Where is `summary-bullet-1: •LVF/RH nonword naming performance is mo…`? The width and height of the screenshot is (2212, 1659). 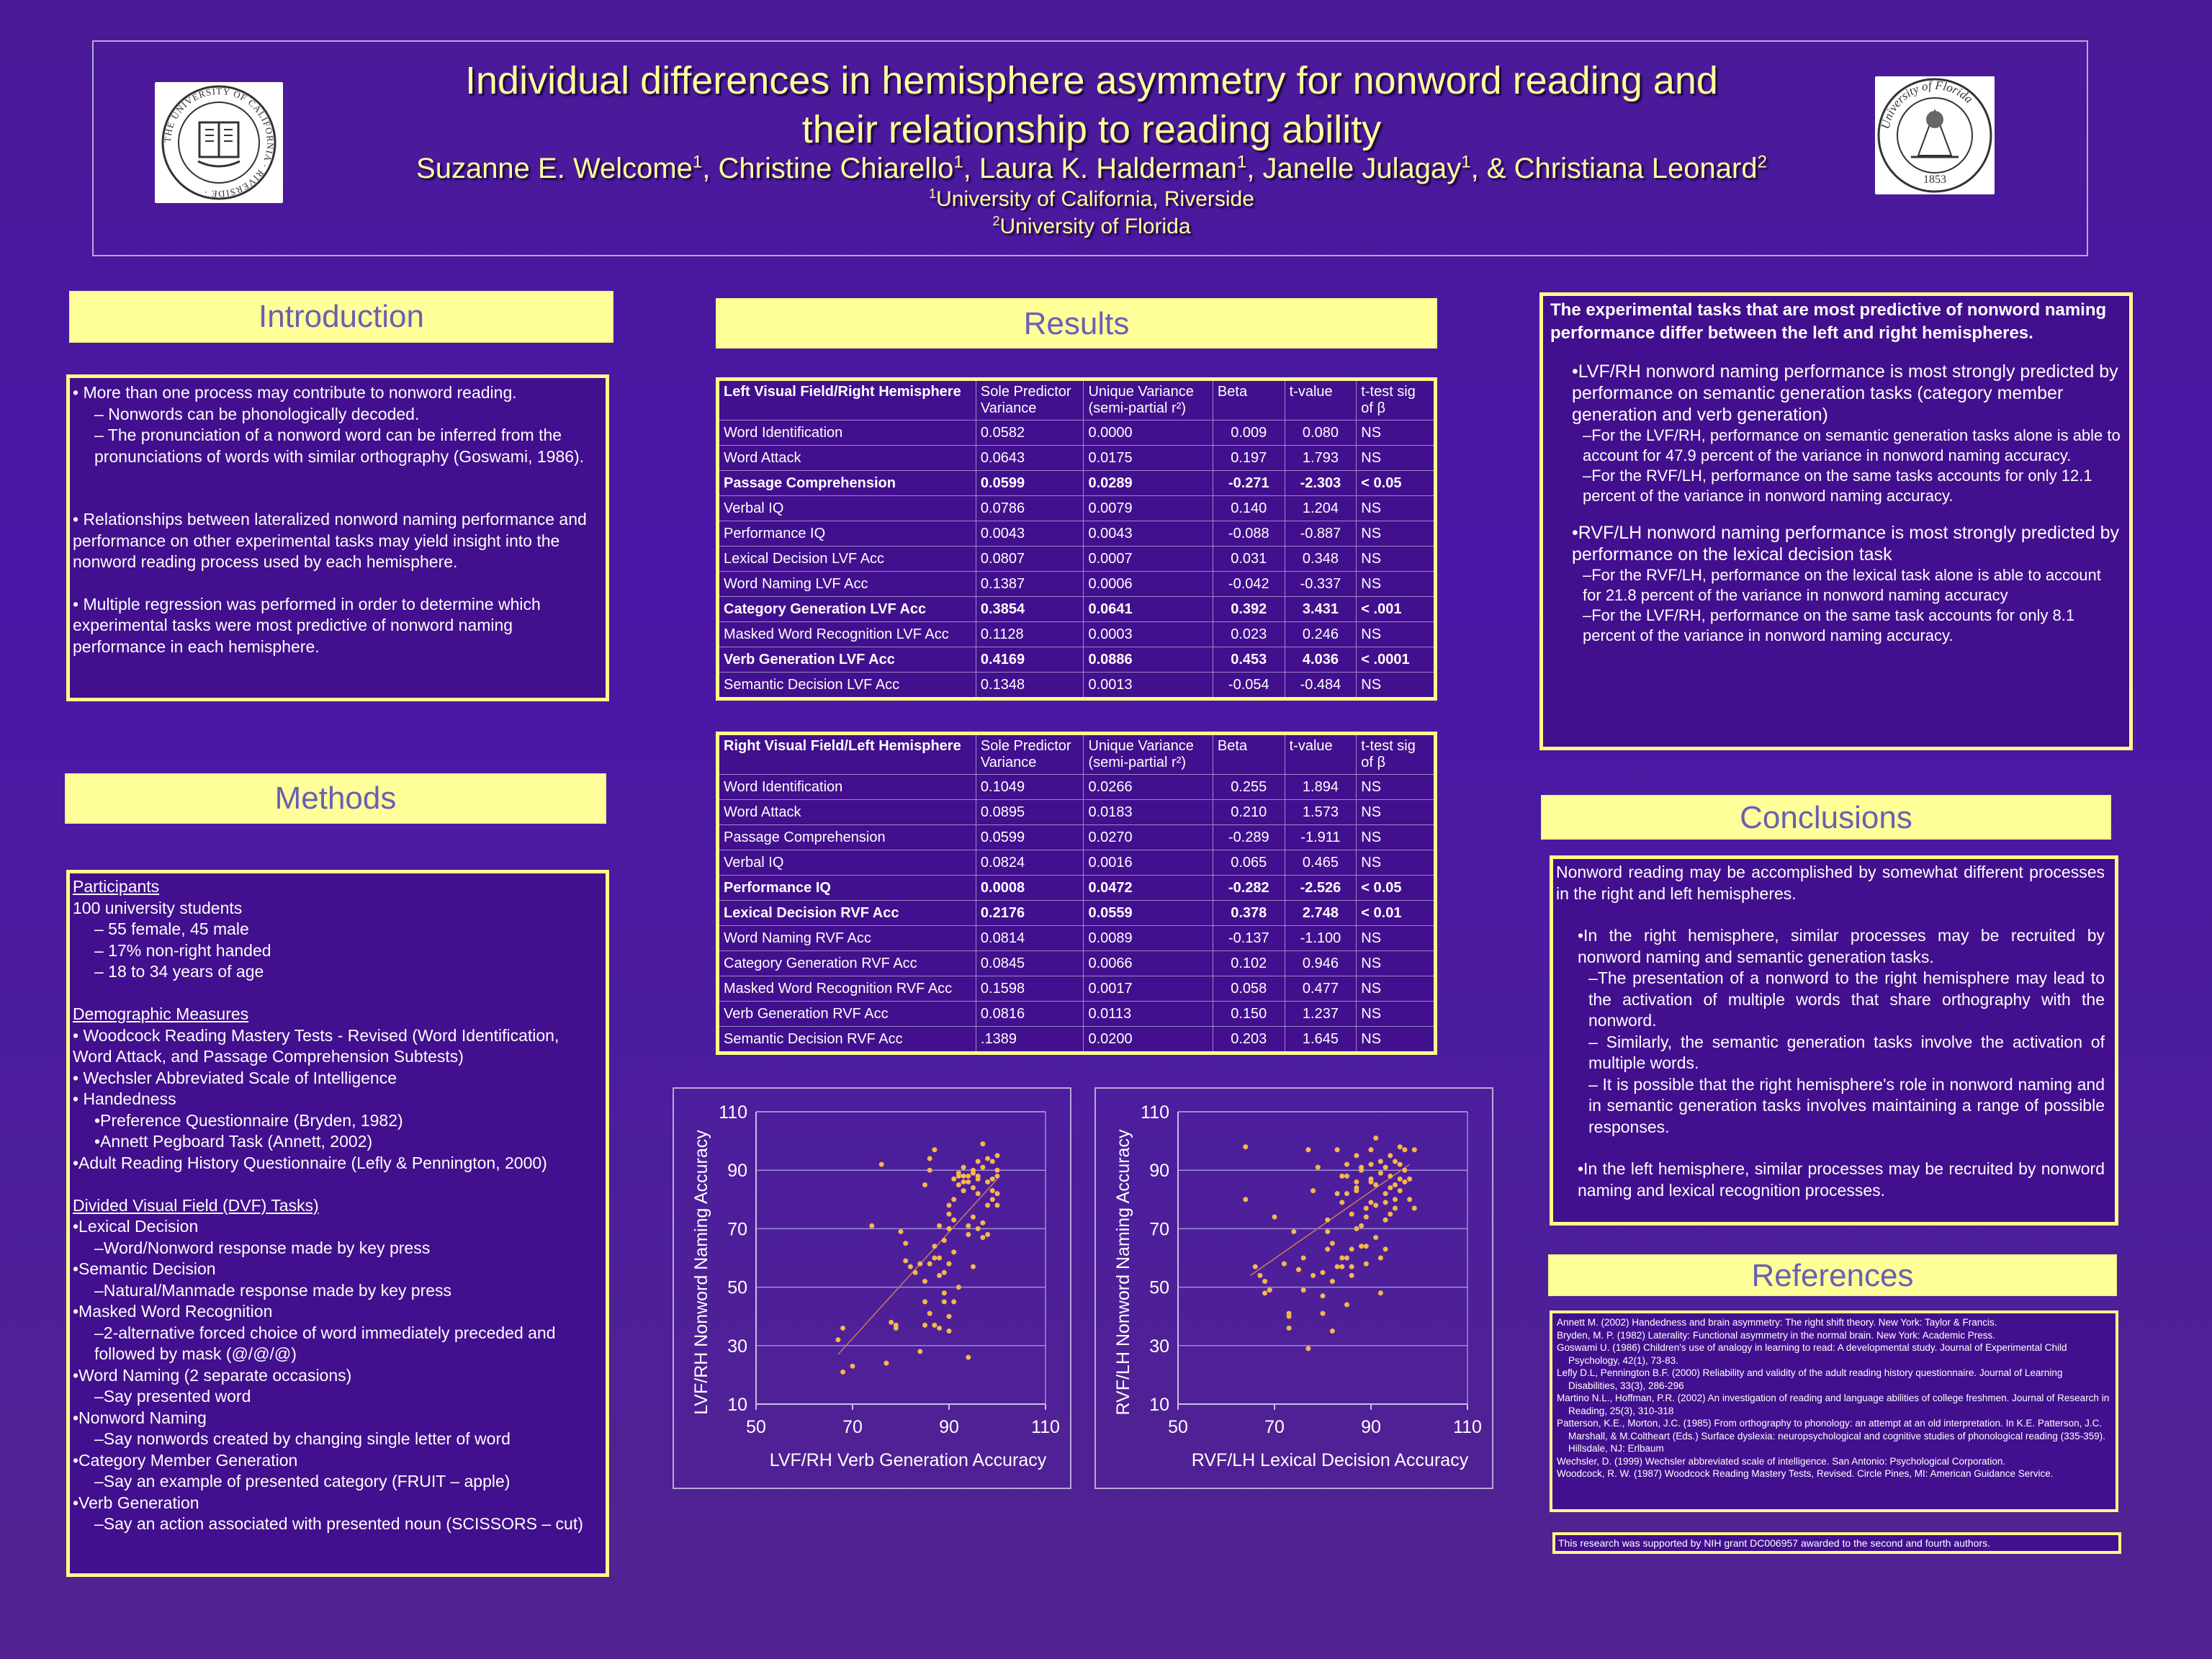 summary-bullet-1: •LVF/RH nonword naming performance is mo… is located at coordinates (1845, 393).